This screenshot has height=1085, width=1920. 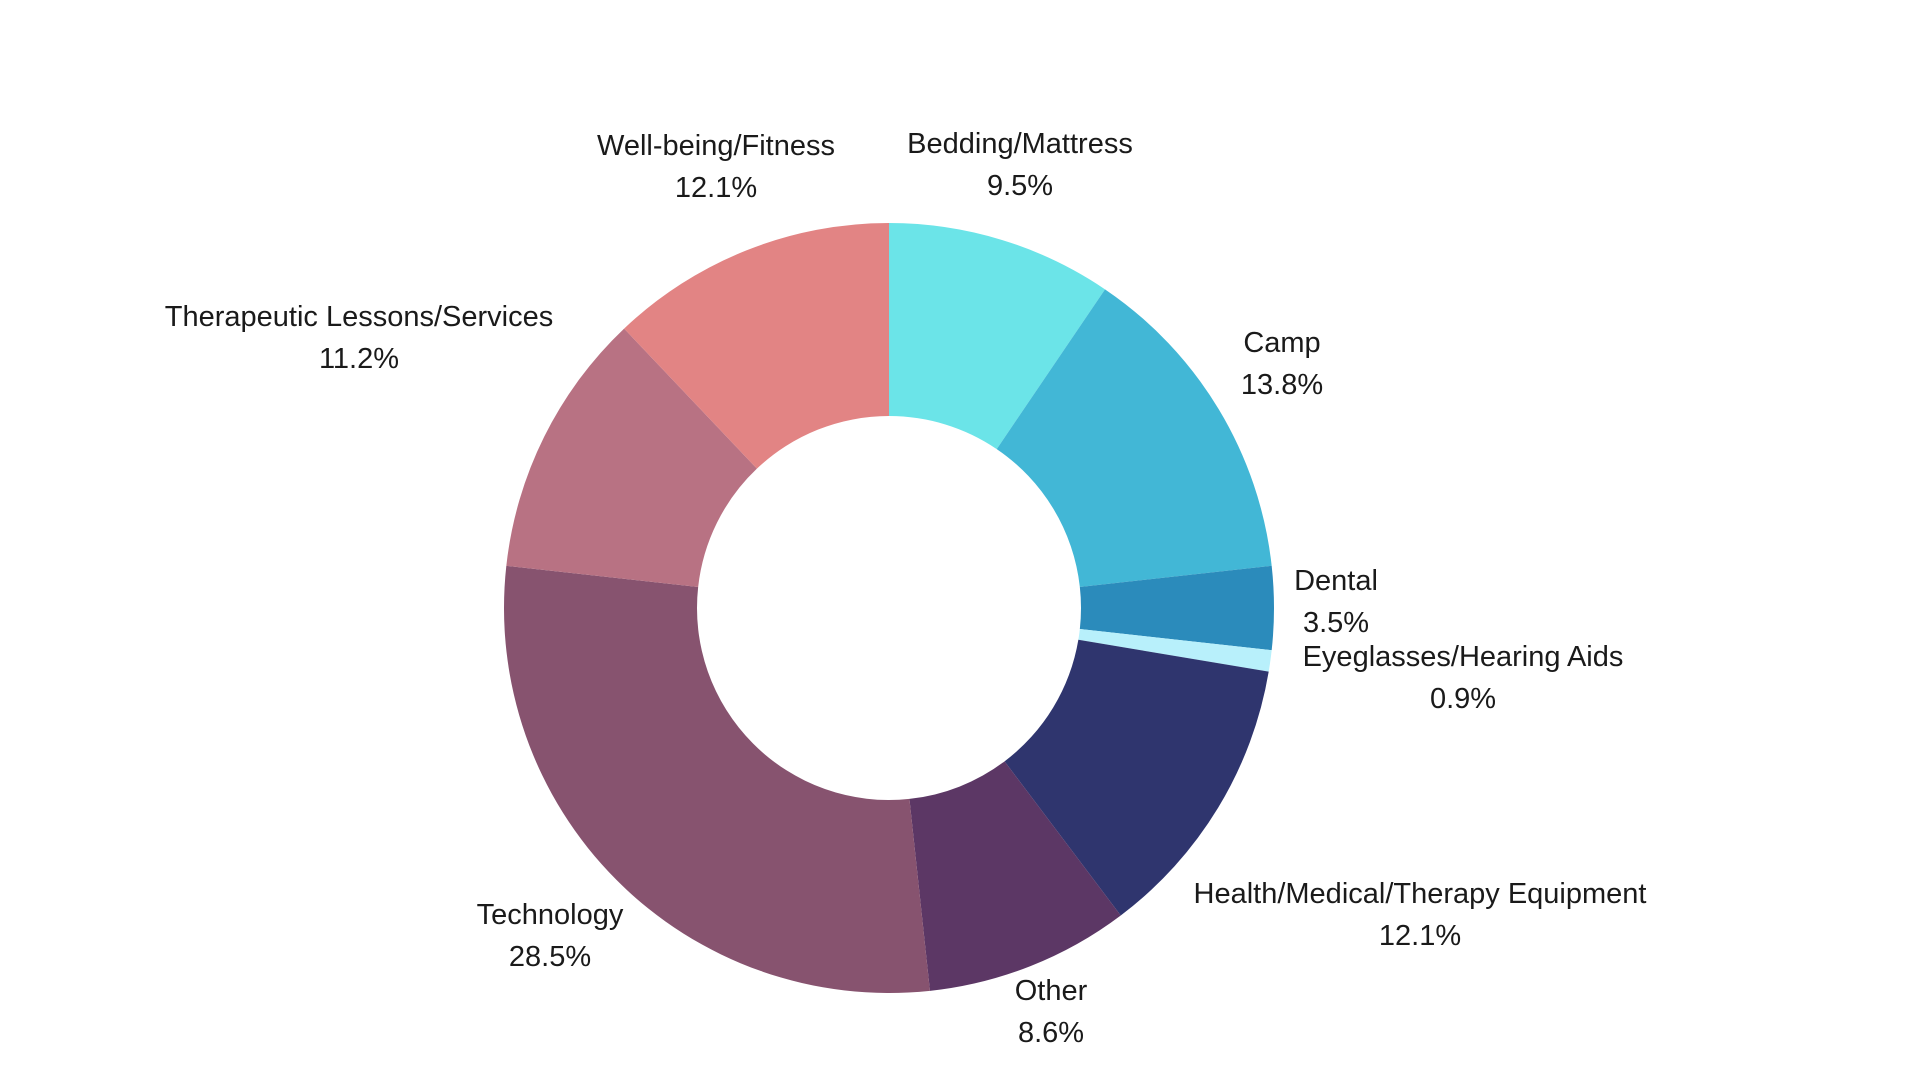 I want to click on slice-label-health-medical-therapy-equipment: Health/Medical/Therapy Equipment, so click(x=1420, y=894).